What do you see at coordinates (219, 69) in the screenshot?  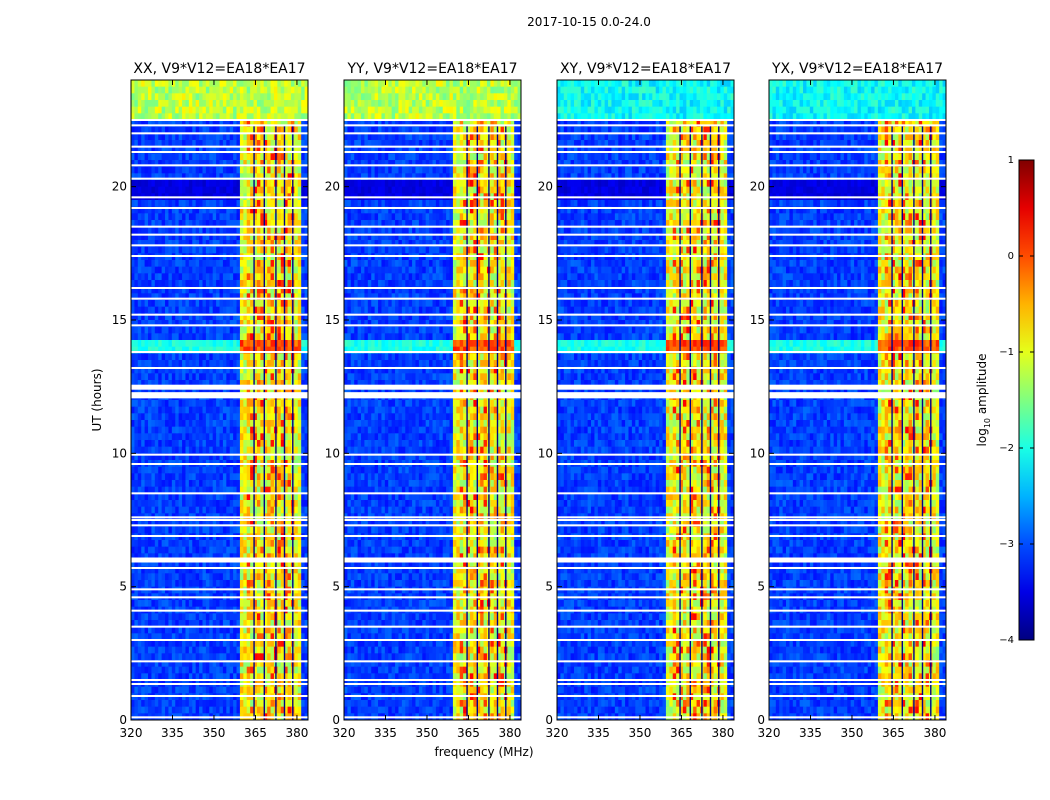 I see `panel-title: XX, V9*V12=EA18*EA17` at bounding box center [219, 69].